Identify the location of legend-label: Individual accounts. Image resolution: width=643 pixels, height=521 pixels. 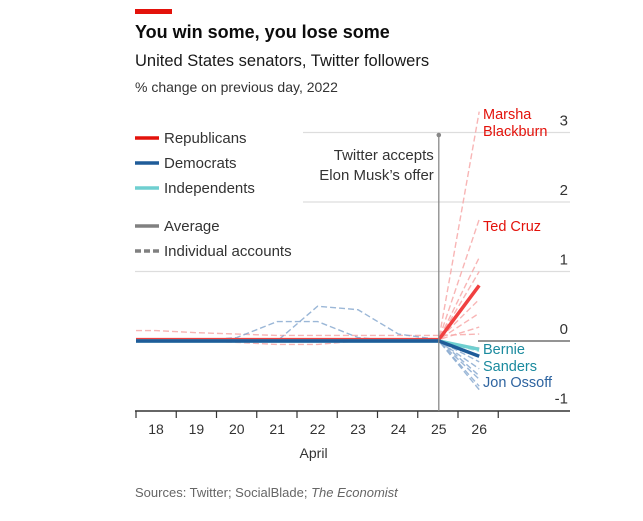
(228, 251).